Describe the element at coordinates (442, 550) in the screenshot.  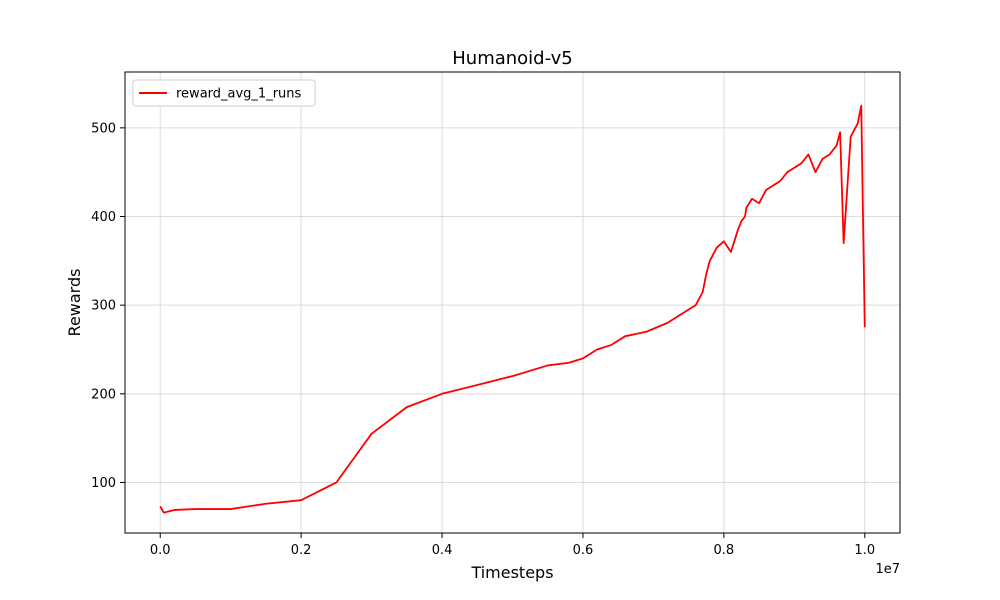
I see `x-tick-label: 0.4` at that location.